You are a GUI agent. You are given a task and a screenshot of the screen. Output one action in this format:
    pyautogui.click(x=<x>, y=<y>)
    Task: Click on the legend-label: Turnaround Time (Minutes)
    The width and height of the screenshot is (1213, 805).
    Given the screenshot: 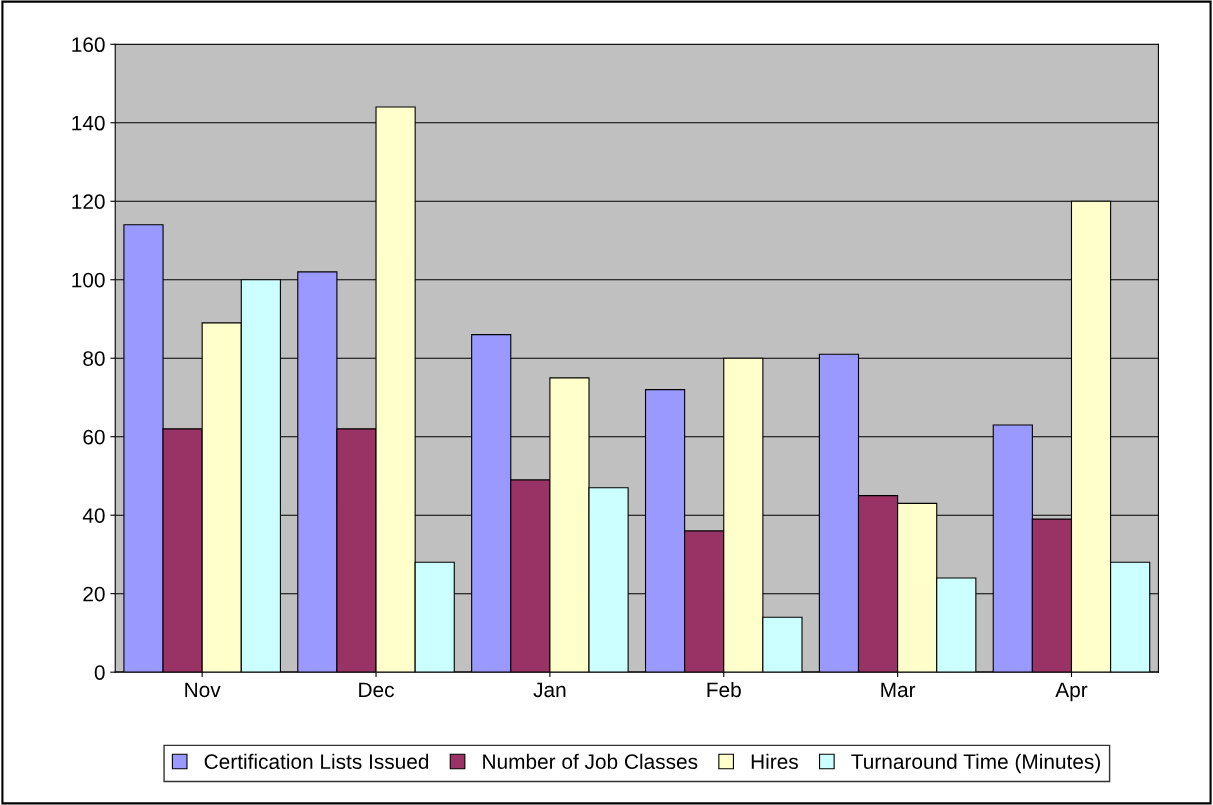 What is the action you would take?
    pyautogui.click(x=975, y=763)
    